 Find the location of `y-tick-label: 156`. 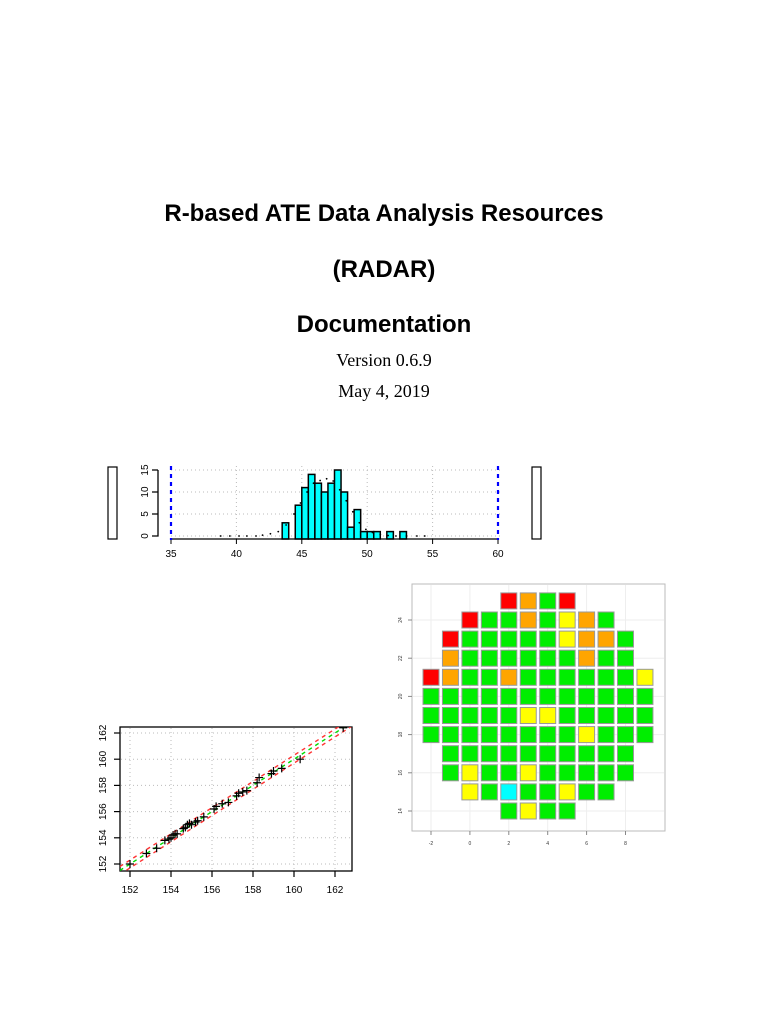

y-tick-label: 156 is located at coordinates (103, 811).